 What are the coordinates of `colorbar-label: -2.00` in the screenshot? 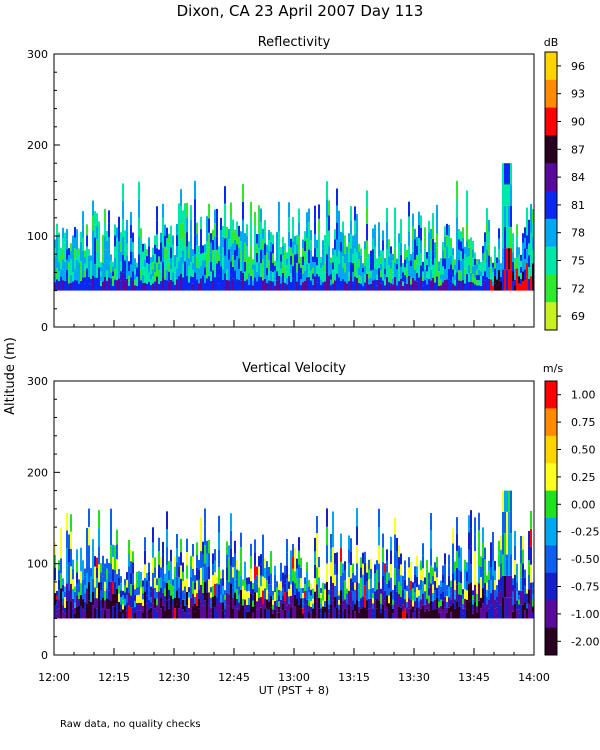 It's located at (585, 641).